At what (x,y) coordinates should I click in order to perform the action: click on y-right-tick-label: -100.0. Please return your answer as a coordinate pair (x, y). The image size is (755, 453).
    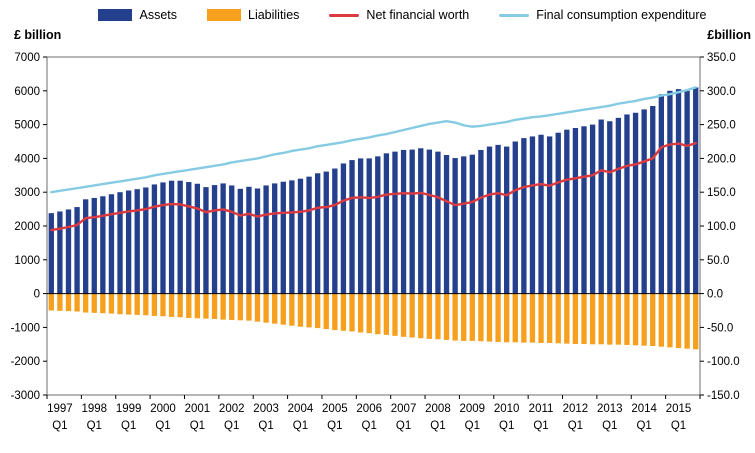
    Looking at the image, I should click on (723, 362).